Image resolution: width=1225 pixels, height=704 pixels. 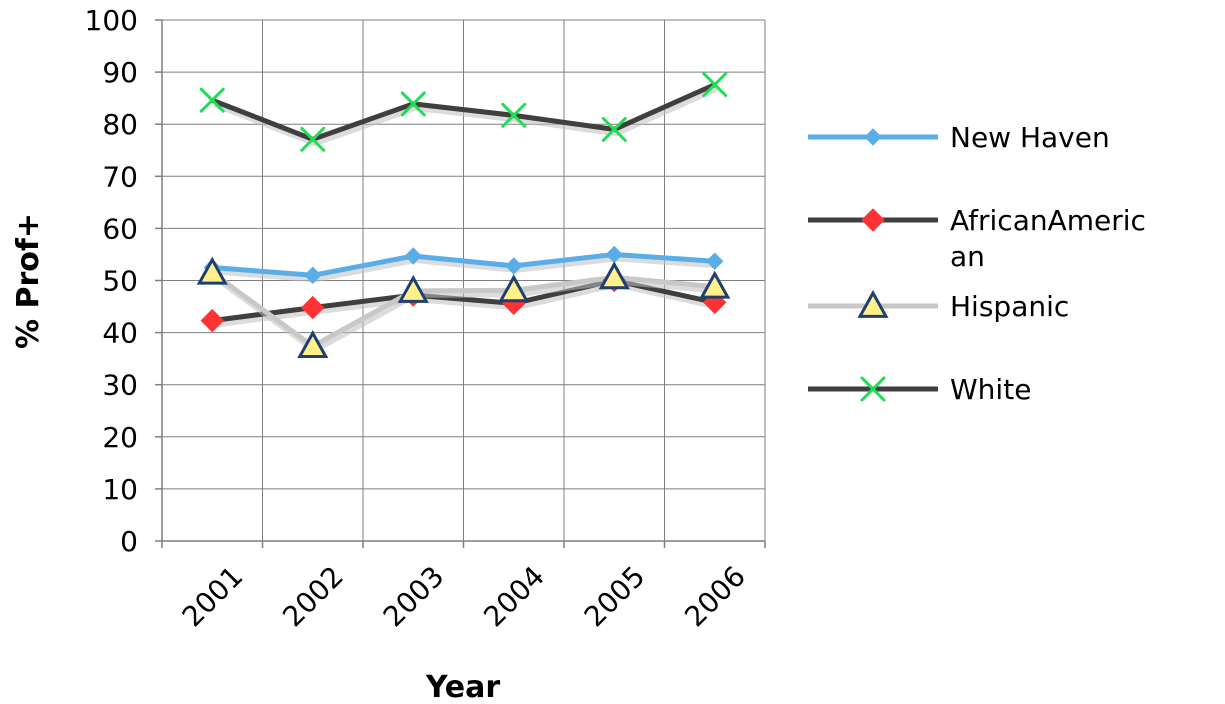 I want to click on y-tick-label: 10, so click(x=120, y=489).